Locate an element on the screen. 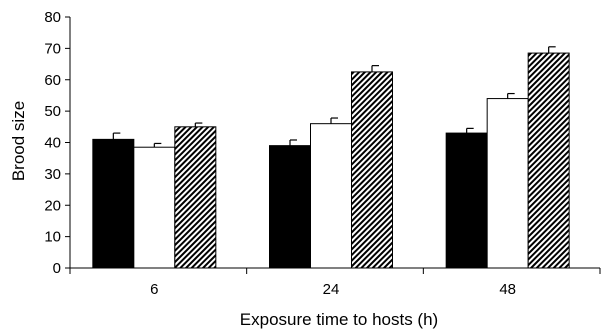 This screenshot has width=606, height=334. y-axis-title: Brood size is located at coordinates (18, 141).